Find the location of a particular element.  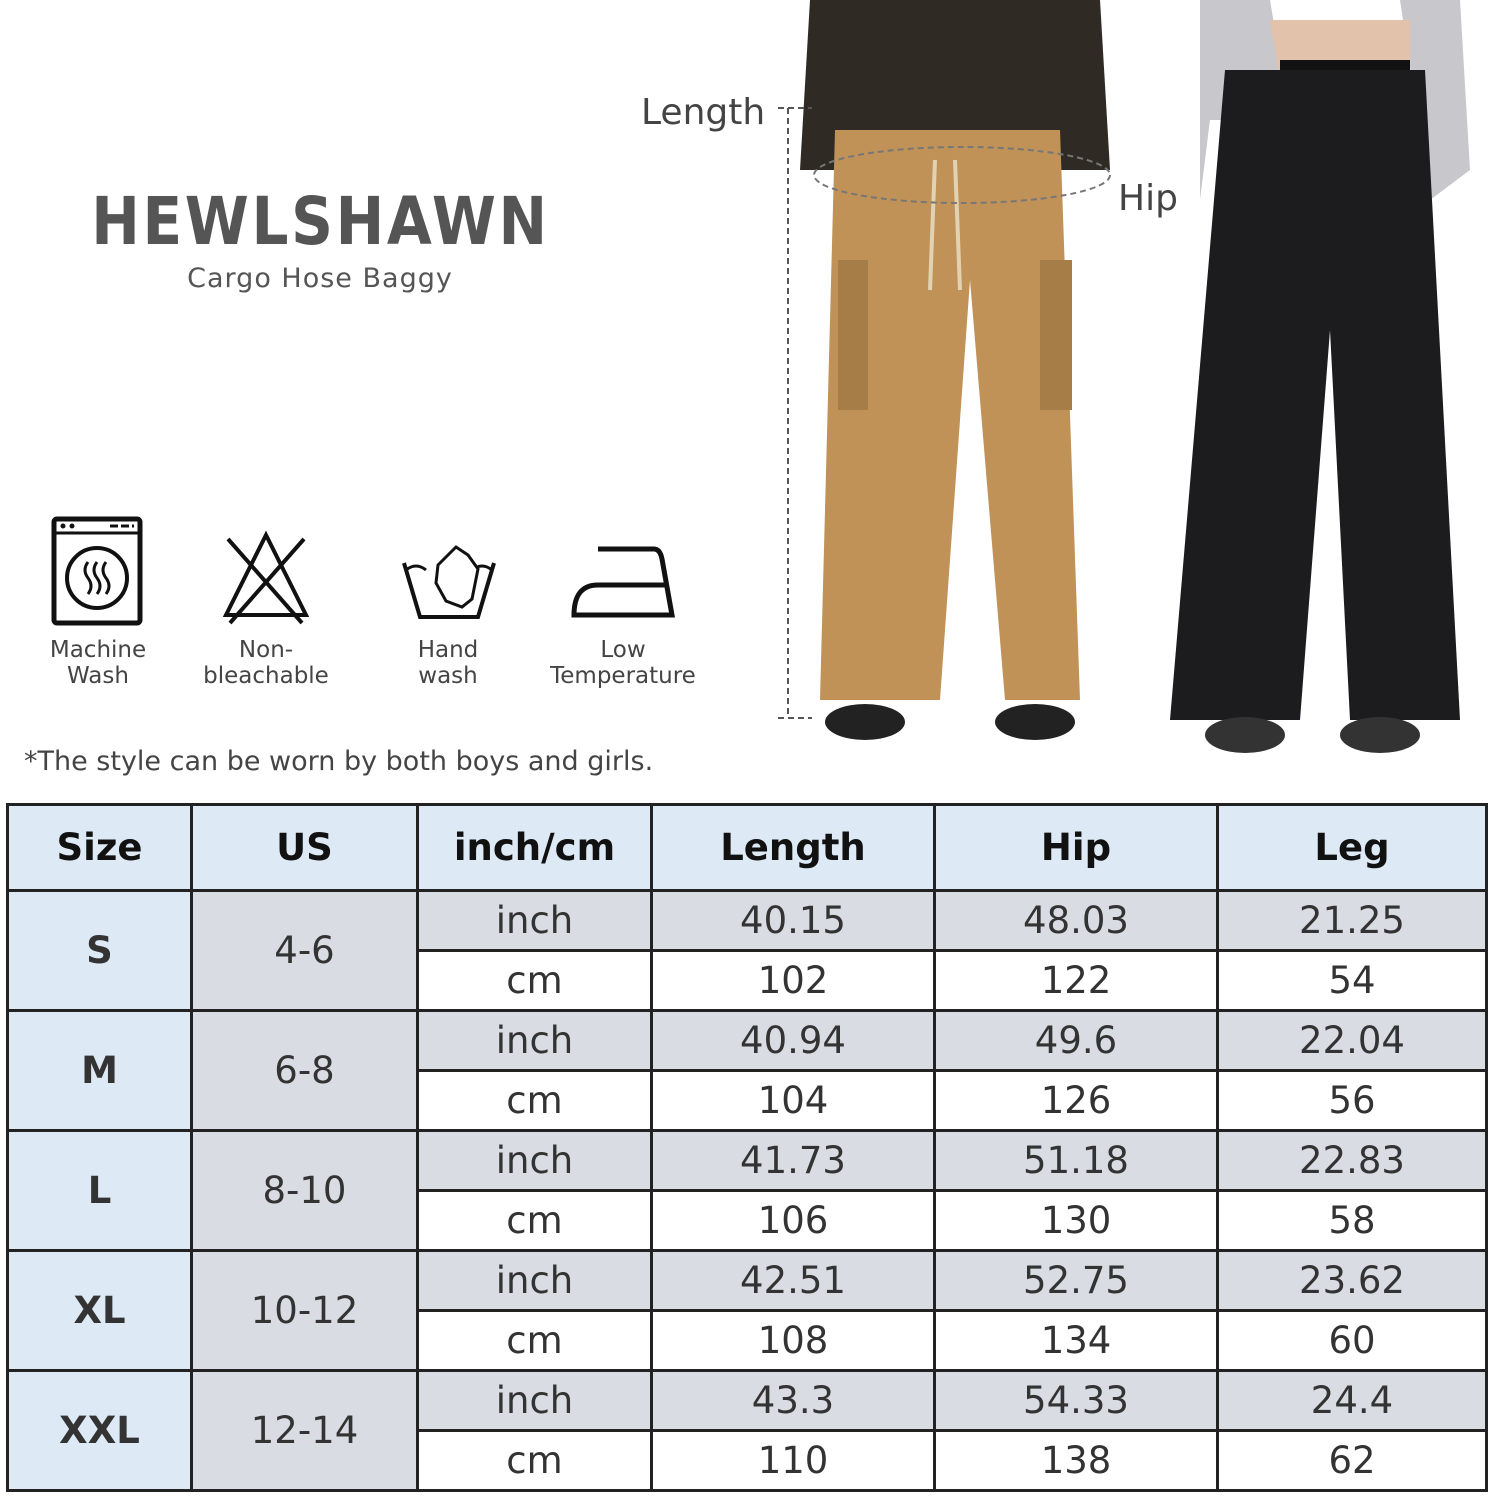

measurement-cell: 62 is located at coordinates (1352, 1460).